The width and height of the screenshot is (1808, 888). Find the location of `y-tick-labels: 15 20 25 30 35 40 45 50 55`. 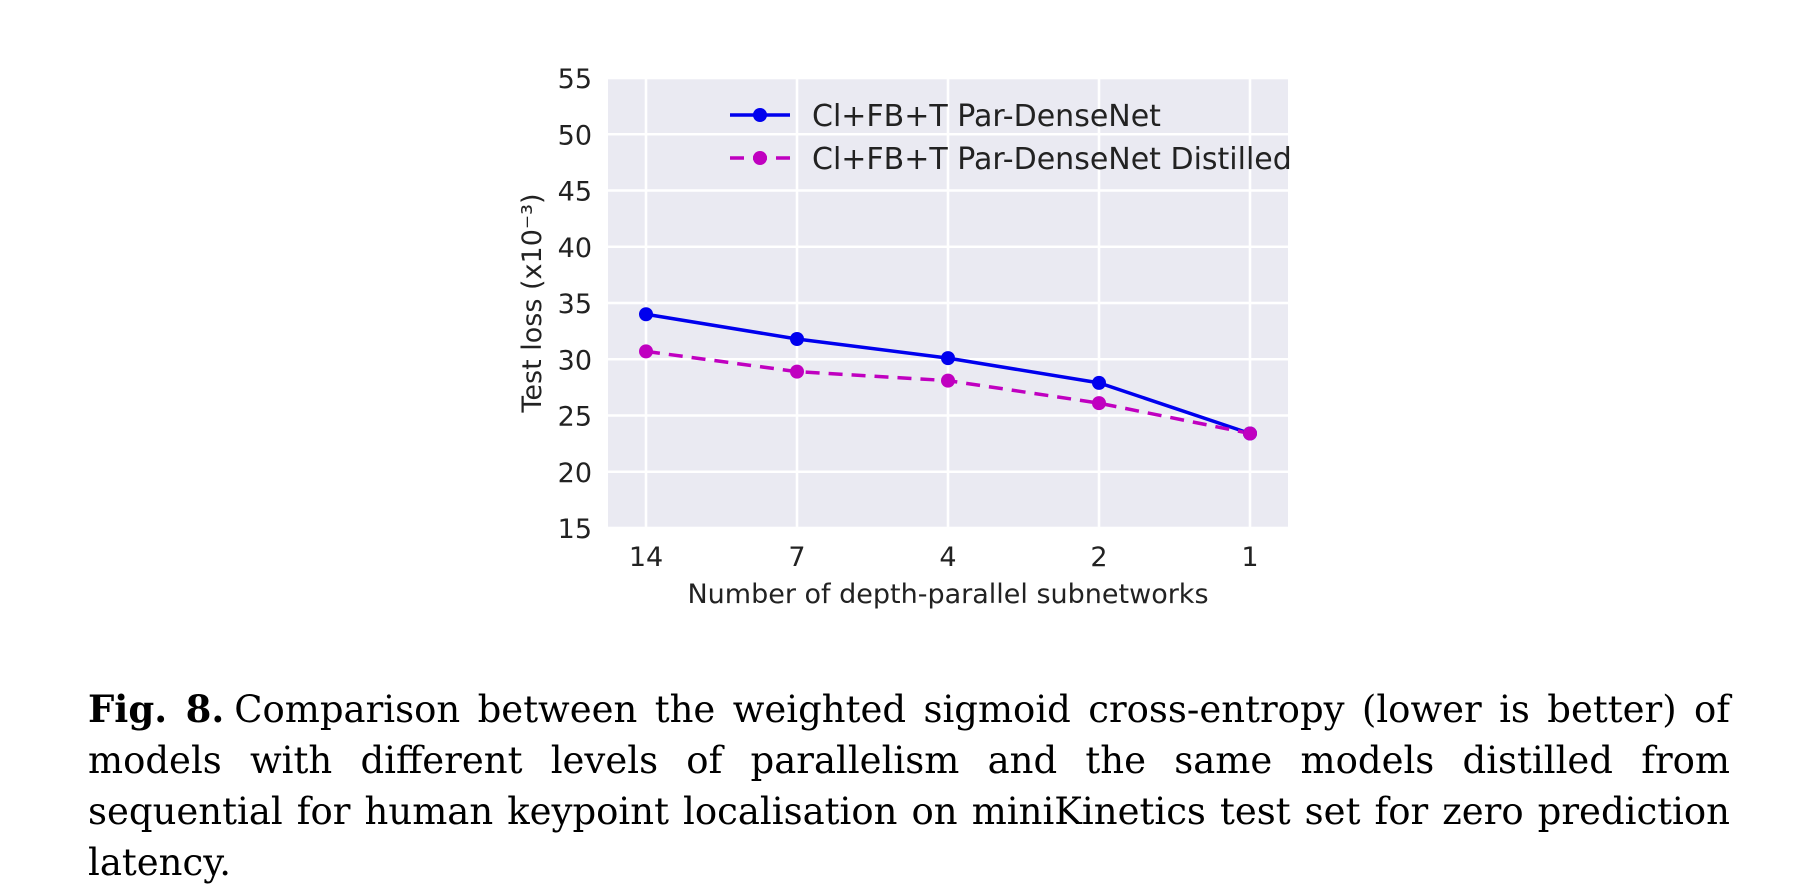

y-tick-labels: 15 20 25 30 35 40 45 50 55 is located at coordinates (575, 304).